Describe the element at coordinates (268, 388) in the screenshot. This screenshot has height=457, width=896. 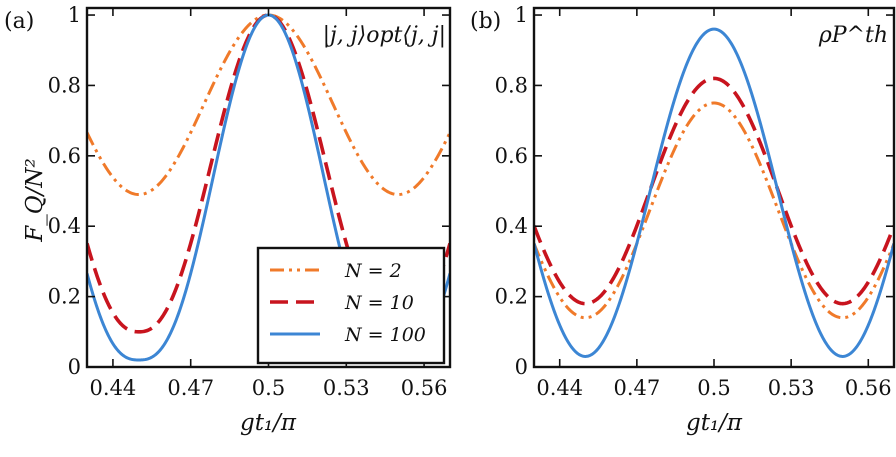
I see `panel-a-xtick-label: 0.5` at that location.